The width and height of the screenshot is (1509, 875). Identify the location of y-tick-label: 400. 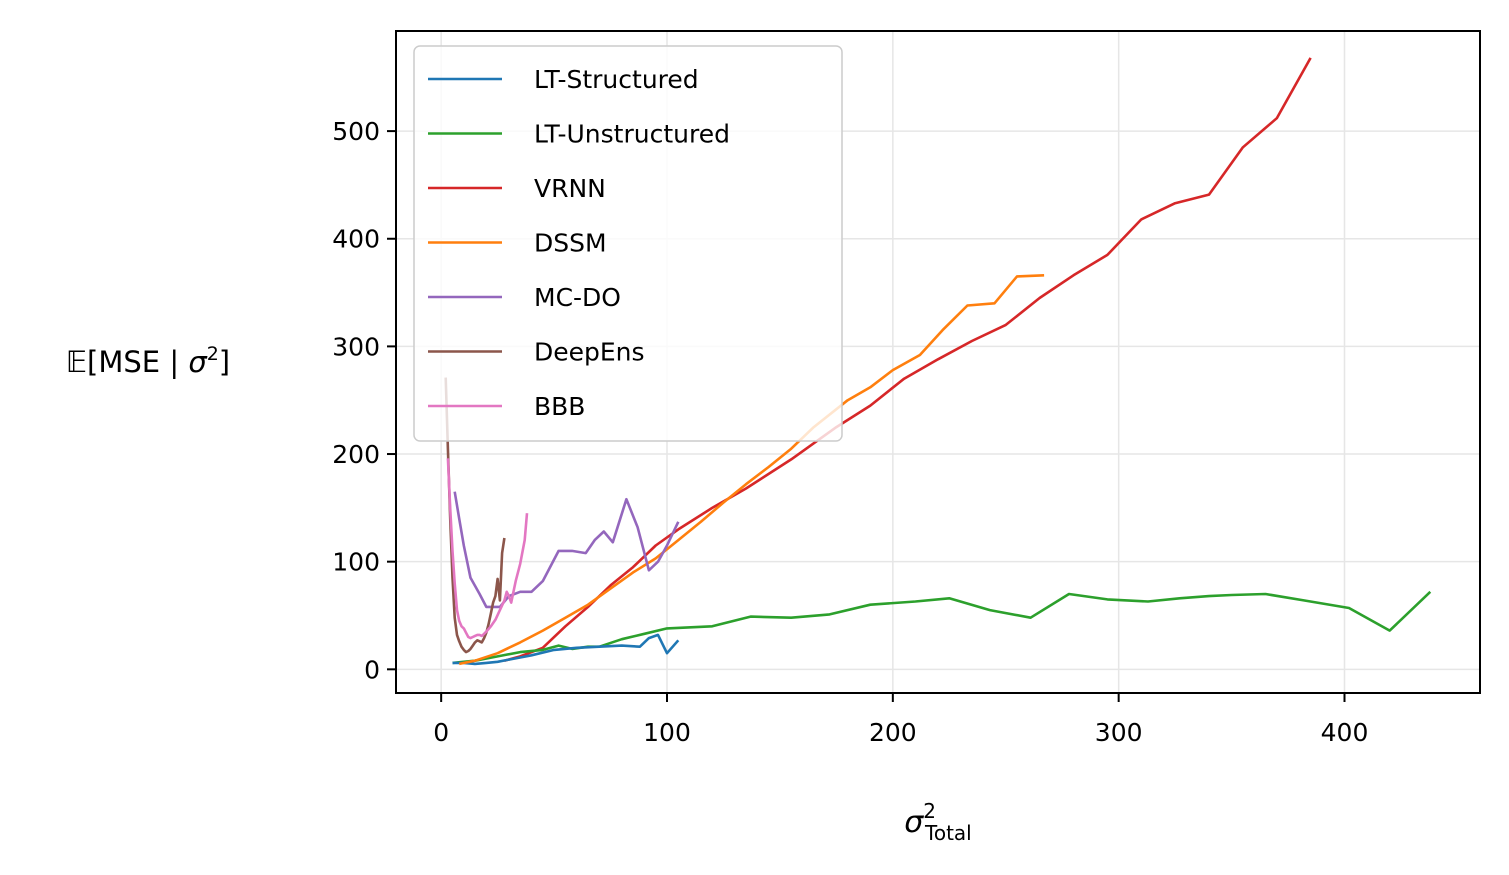
(356, 239).